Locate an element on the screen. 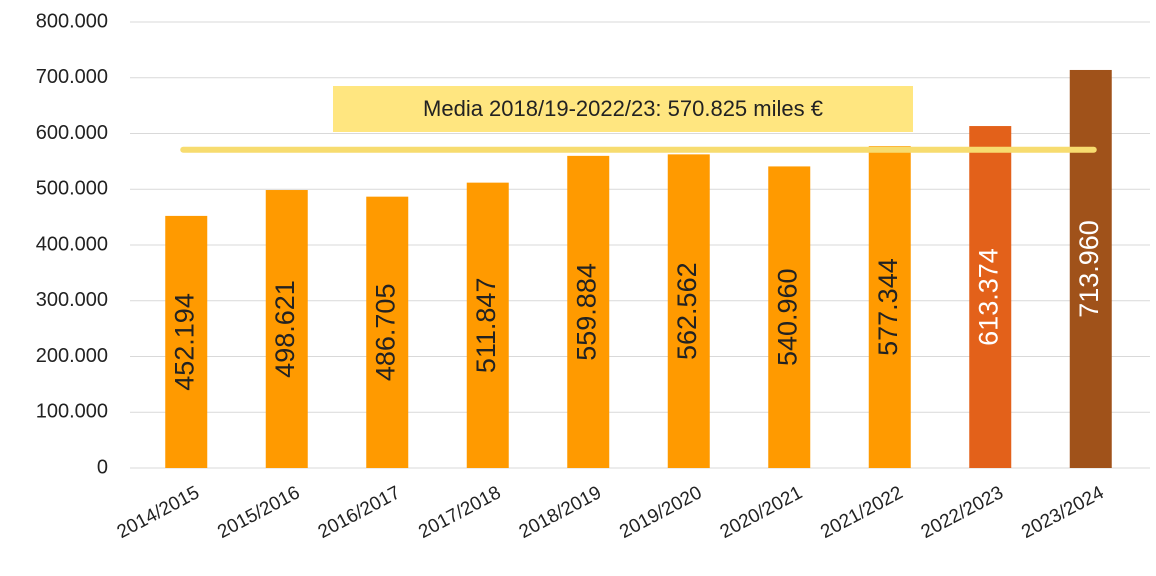 The height and width of the screenshot is (576, 1156). annotation-text: Media 2018/19-2022/23: 570.825 miles € is located at coordinates (623, 108).